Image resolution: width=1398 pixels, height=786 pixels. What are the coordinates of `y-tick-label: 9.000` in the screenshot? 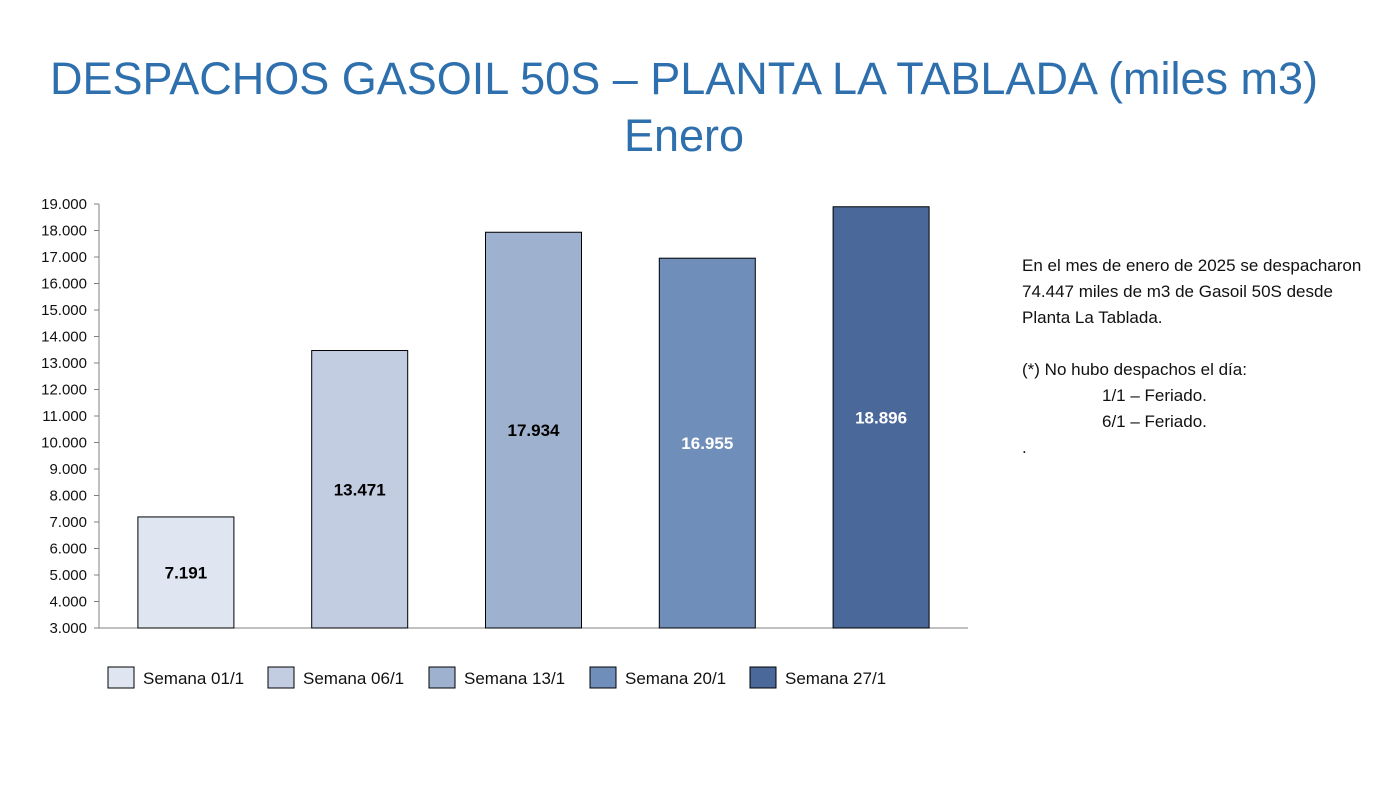 It's located at (68, 469).